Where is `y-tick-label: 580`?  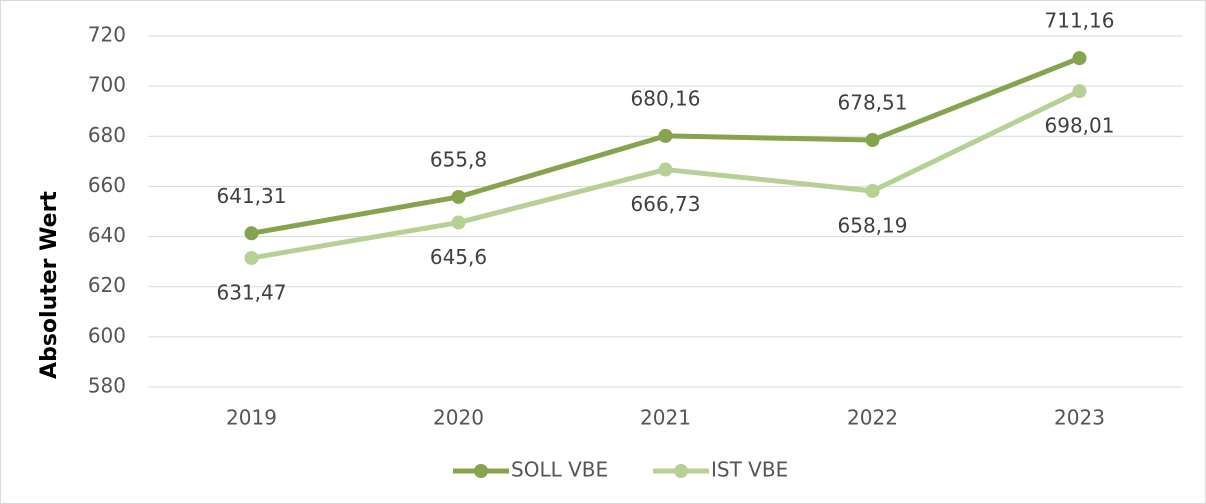 y-tick-label: 580 is located at coordinates (107, 386).